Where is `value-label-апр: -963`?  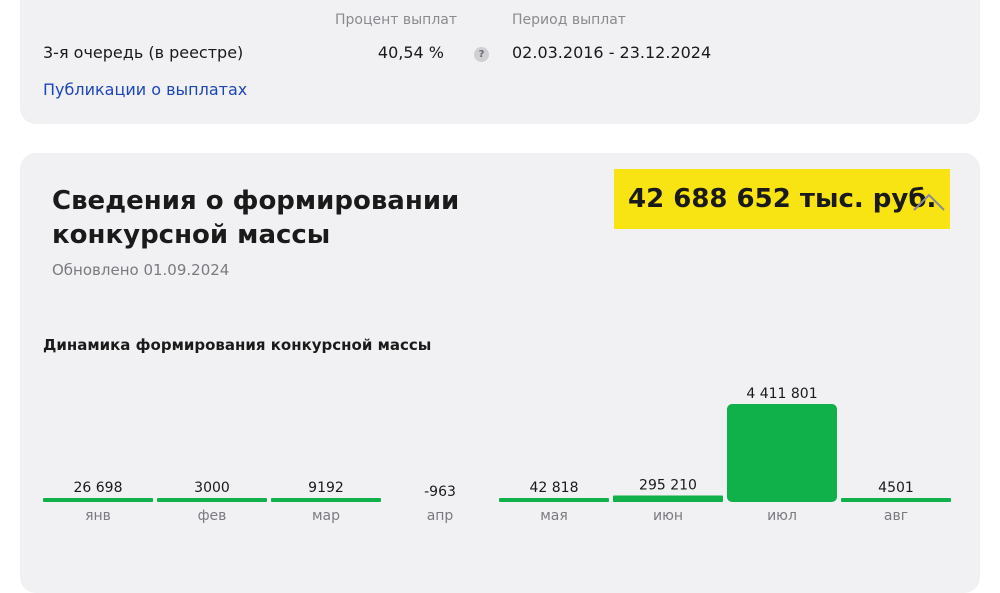
value-label-апр: -963 is located at coordinates (440, 492).